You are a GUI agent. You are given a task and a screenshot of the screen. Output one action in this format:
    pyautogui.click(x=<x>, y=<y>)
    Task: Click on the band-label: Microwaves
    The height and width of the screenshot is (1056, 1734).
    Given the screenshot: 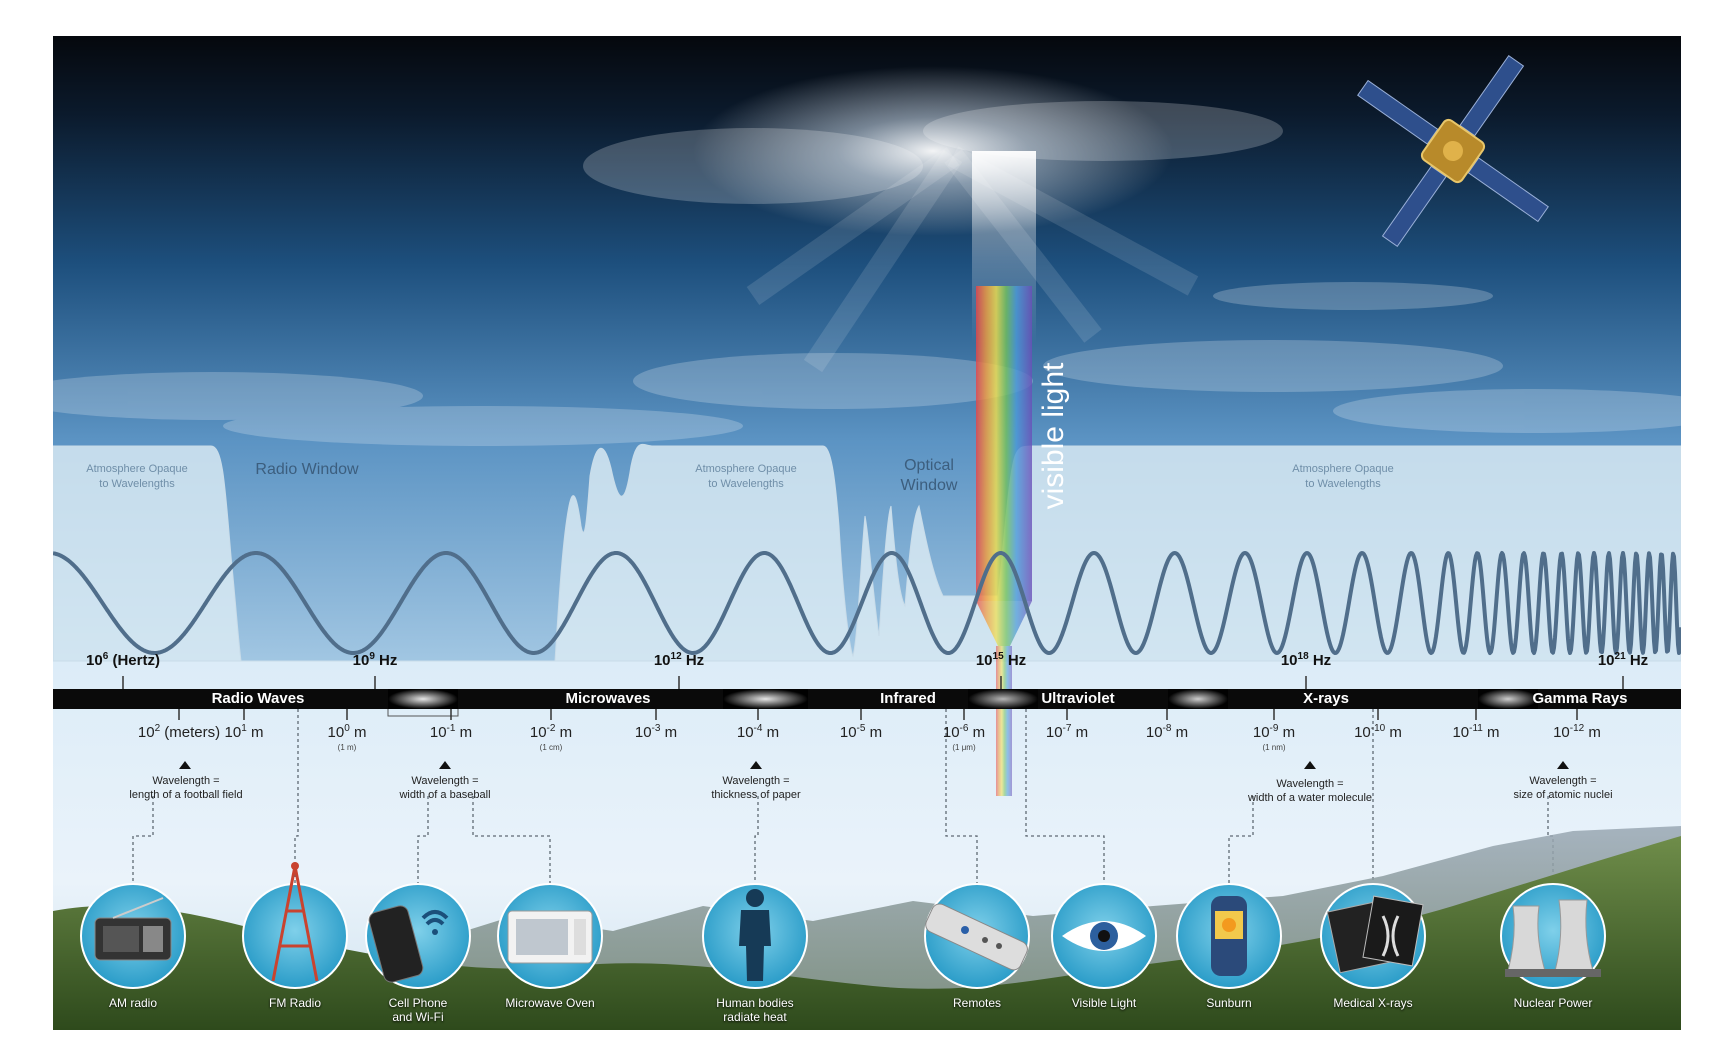 What is the action you would take?
    pyautogui.click(x=608, y=698)
    